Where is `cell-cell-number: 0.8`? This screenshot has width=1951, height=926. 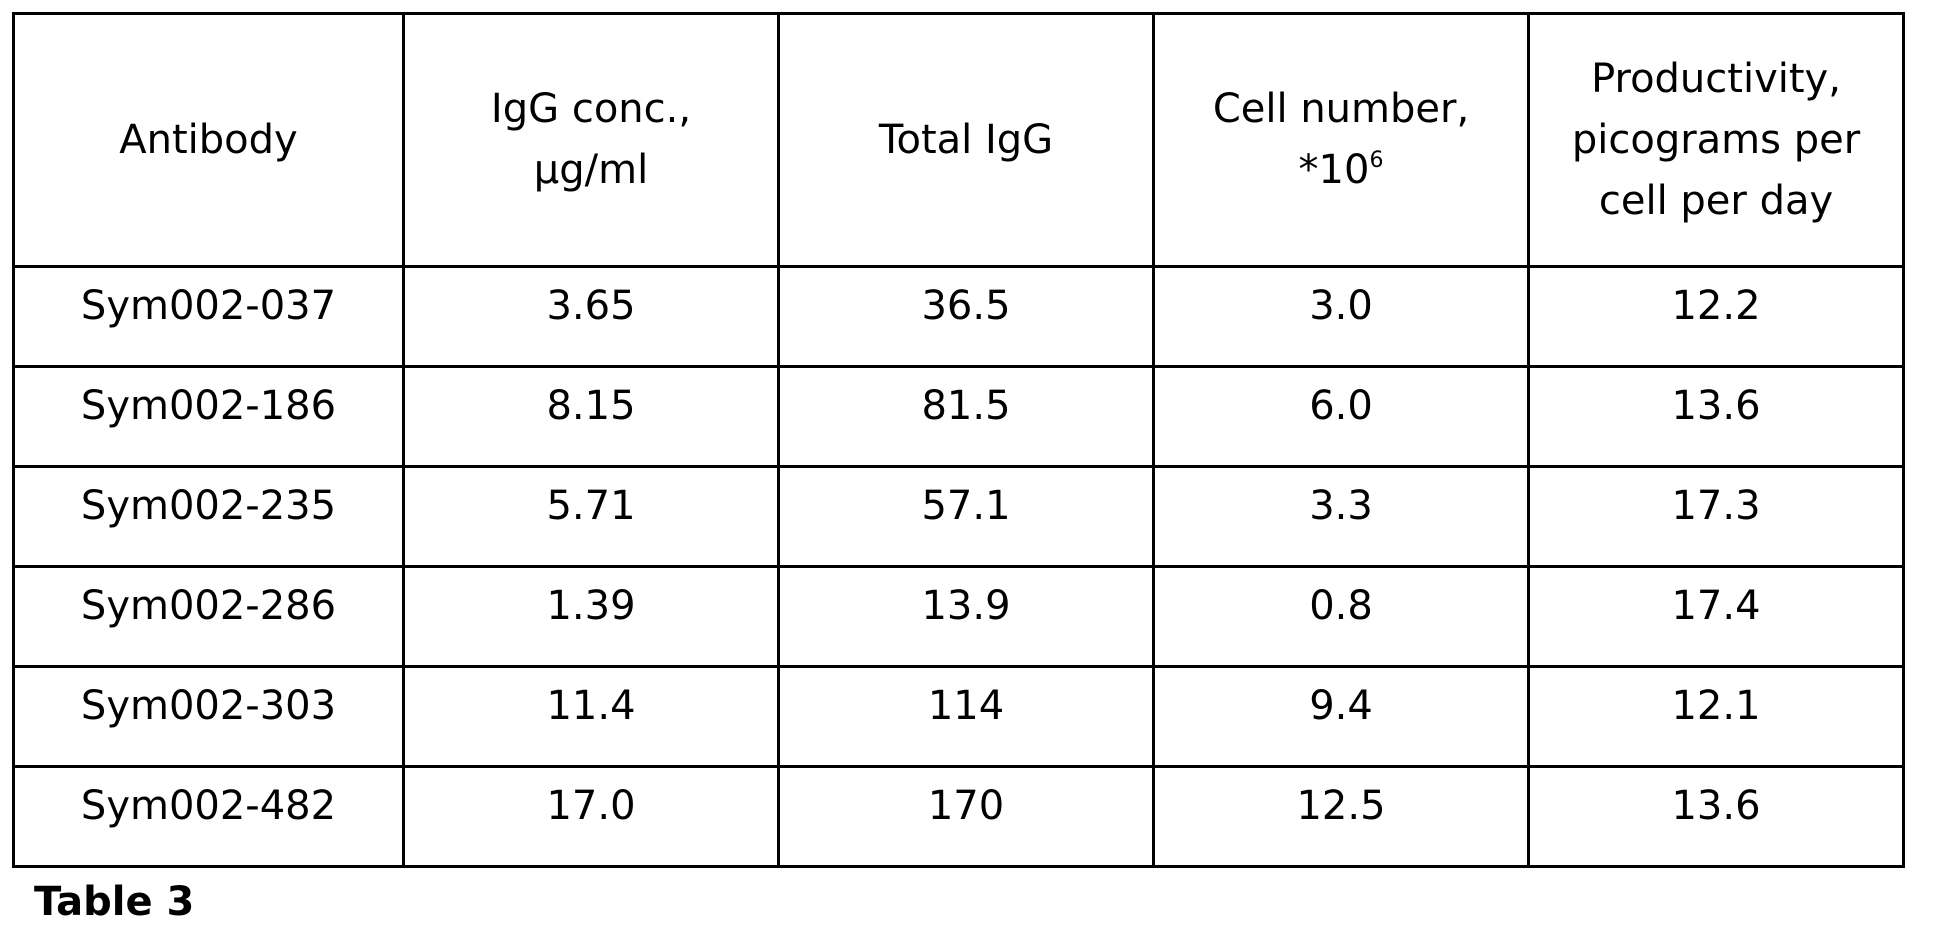 cell-cell-number: 0.8 is located at coordinates (1341, 617).